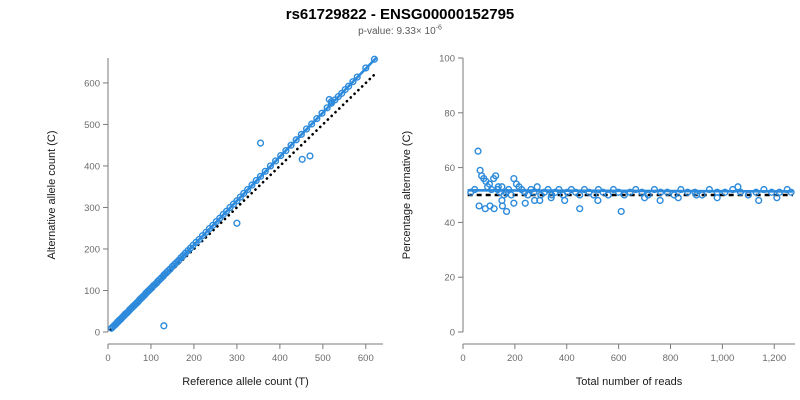 This screenshot has height=400, width=800. Describe the element at coordinates (449, 278) in the screenshot. I see `svg-text: 20` at that location.